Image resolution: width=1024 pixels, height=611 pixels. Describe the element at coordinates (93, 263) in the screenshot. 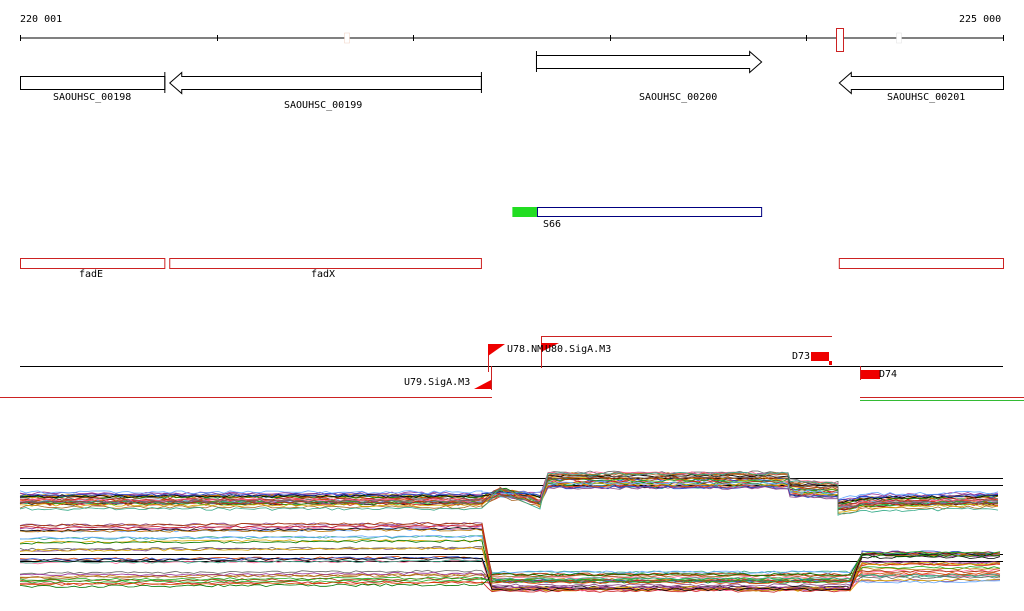

I see `operon-box-fade` at that location.